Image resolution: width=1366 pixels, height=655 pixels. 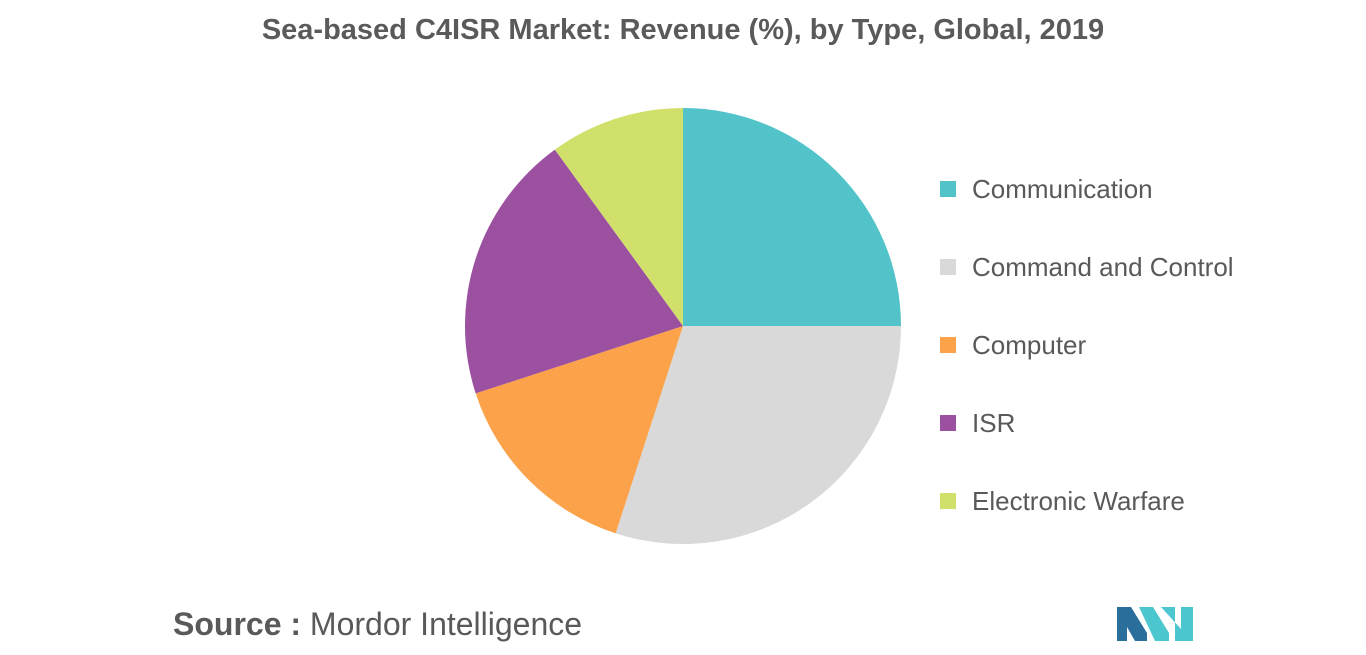 What do you see at coordinates (1078, 500) in the screenshot?
I see `legend-label: Electronic Warfare` at bounding box center [1078, 500].